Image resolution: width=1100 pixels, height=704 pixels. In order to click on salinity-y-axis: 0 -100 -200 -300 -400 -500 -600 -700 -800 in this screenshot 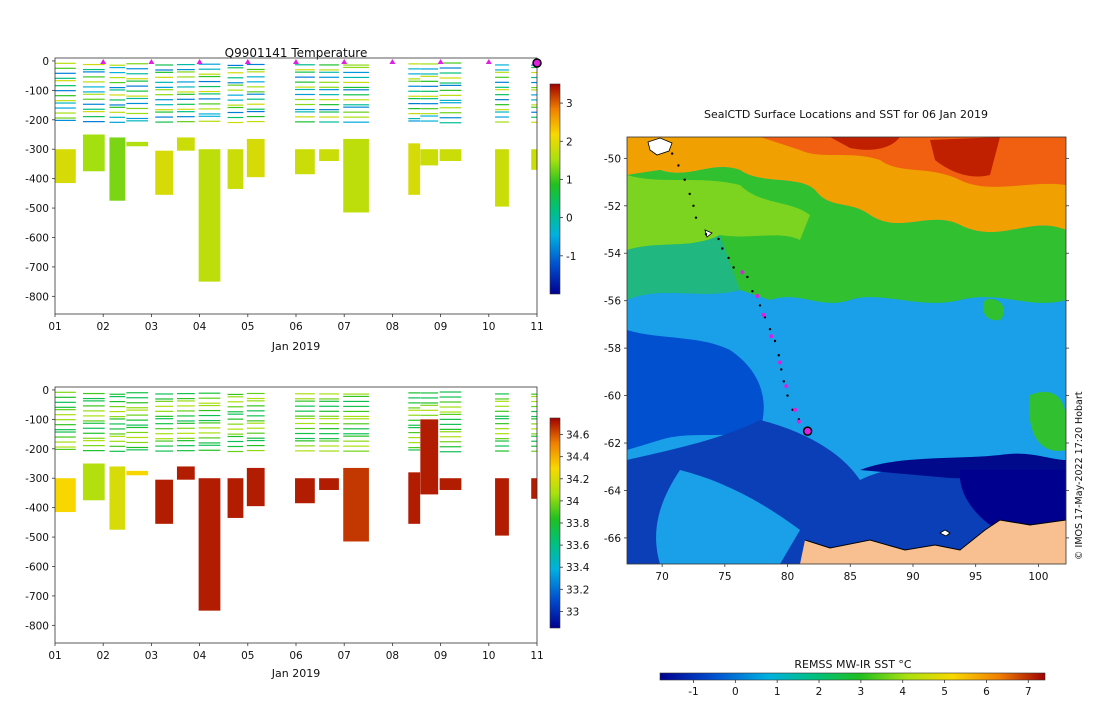, I will do `click(40, 508)`.